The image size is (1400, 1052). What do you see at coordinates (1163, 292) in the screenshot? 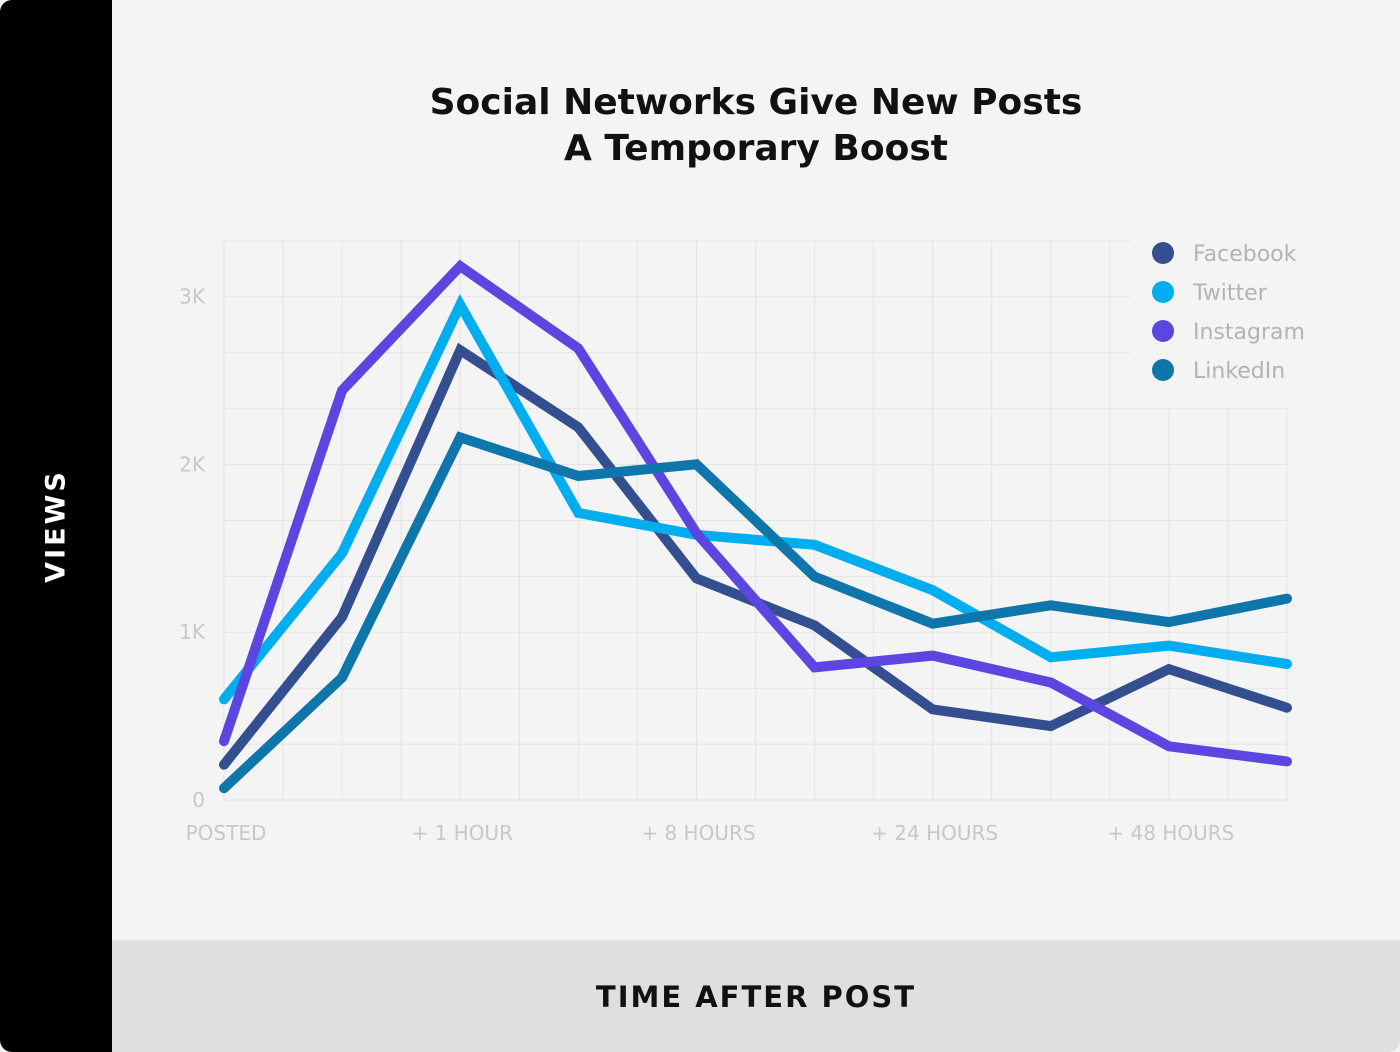
I see `legend-marker-twitter` at bounding box center [1163, 292].